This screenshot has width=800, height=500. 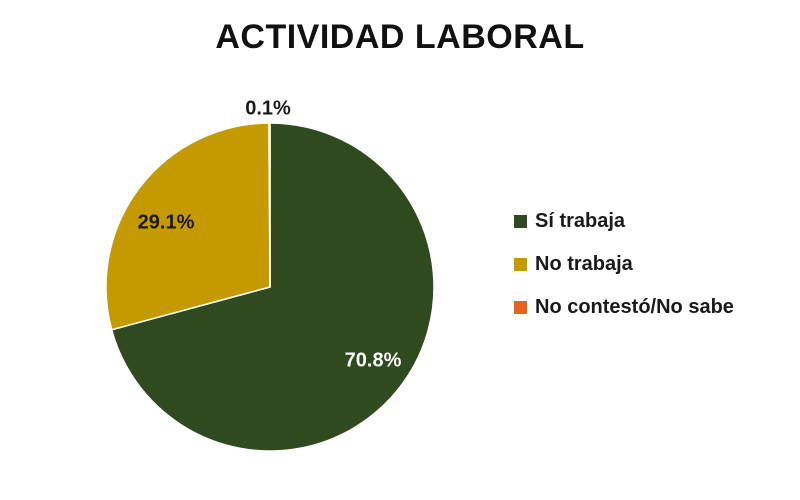 What do you see at coordinates (634, 307) in the screenshot?
I see `legend-label: No contestó/No sabe` at bounding box center [634, 307].